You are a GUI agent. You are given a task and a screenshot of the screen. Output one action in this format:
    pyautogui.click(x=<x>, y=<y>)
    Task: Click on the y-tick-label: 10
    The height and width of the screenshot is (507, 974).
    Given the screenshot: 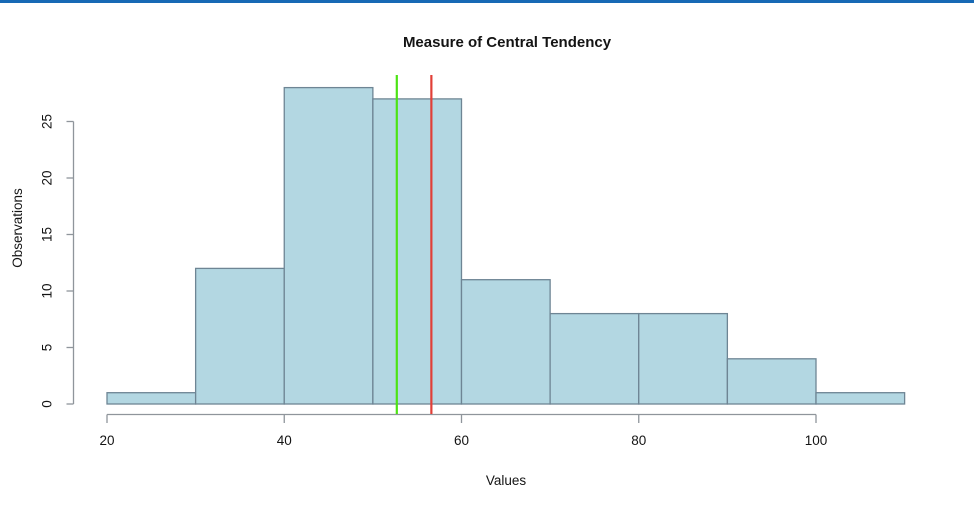 What is the action you would take?
    pyautogui.click(x=47, y=290)
    